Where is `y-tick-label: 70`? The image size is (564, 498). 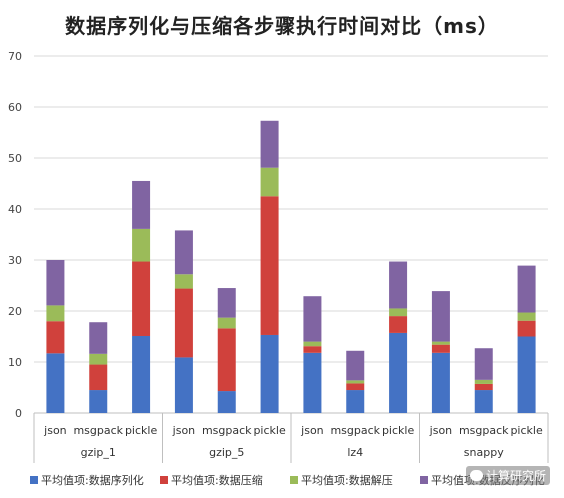
y-tick-label: 70 is located at coordinates (15, 56).